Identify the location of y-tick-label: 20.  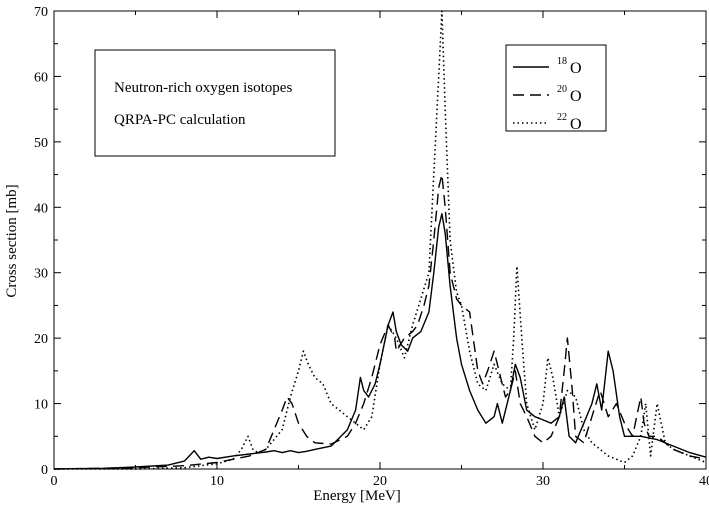
(41, 339).